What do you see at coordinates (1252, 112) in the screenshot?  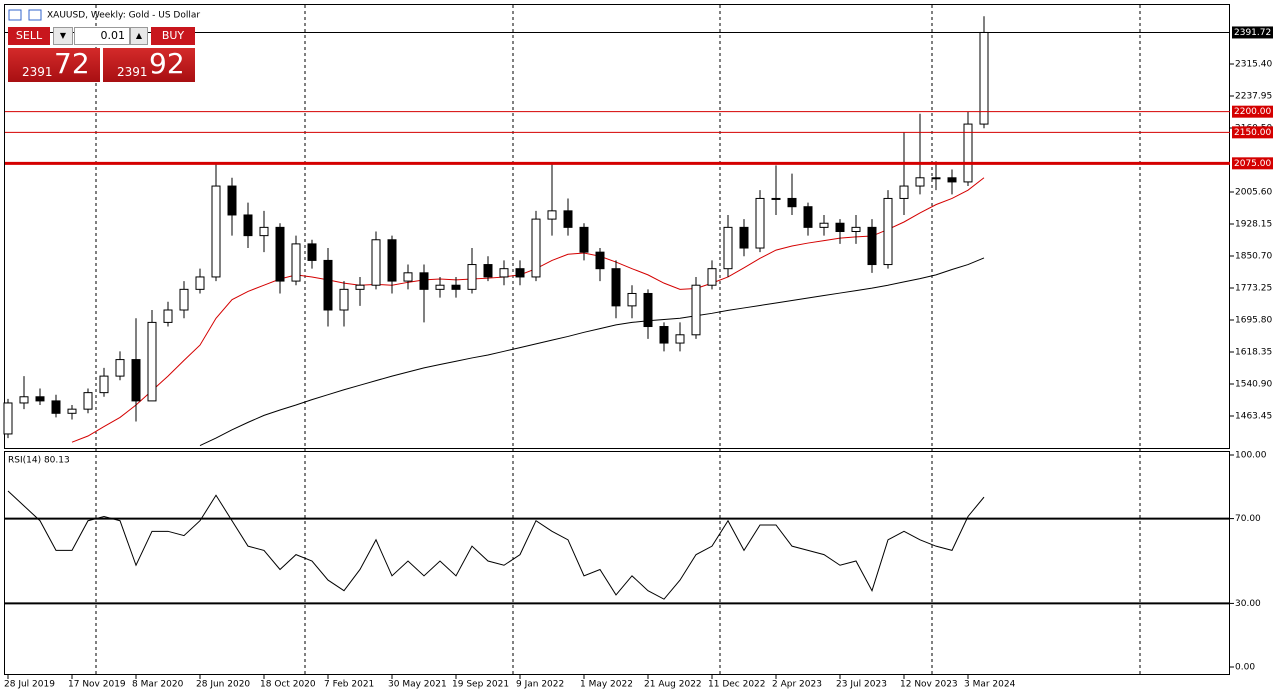 I see `level-label: 2200.00` at bounding box center [1252, 112].